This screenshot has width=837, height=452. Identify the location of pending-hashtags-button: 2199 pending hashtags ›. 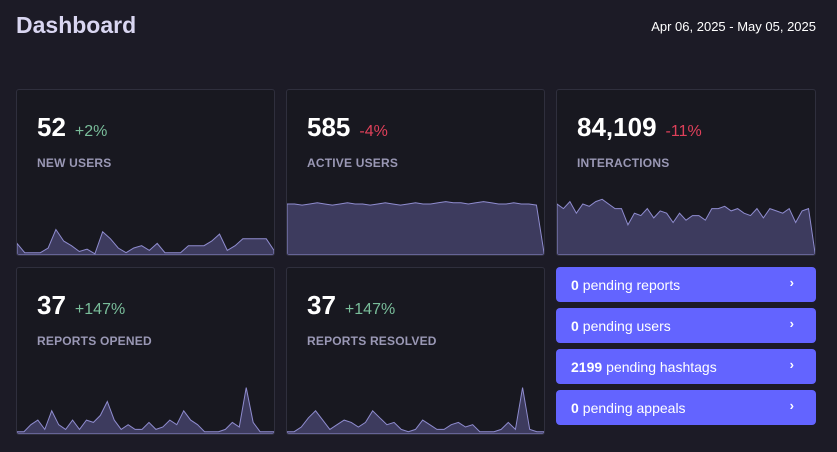
(686, 366).